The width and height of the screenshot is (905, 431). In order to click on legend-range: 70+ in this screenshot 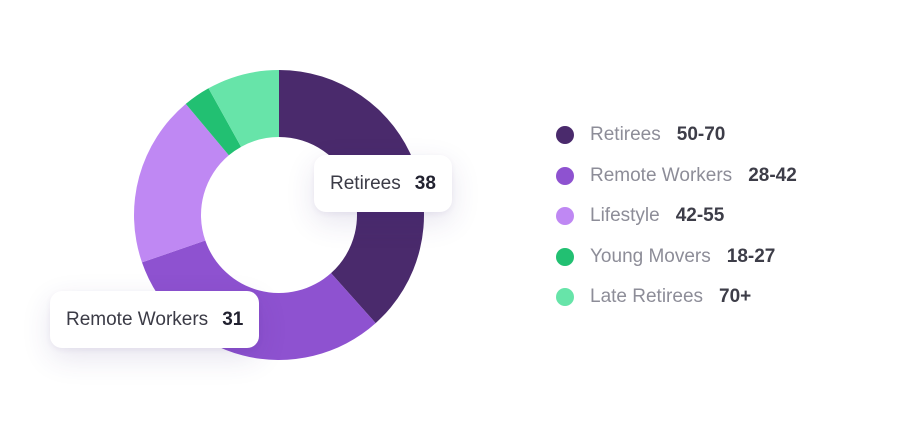, I will do `click(735, 297)`.